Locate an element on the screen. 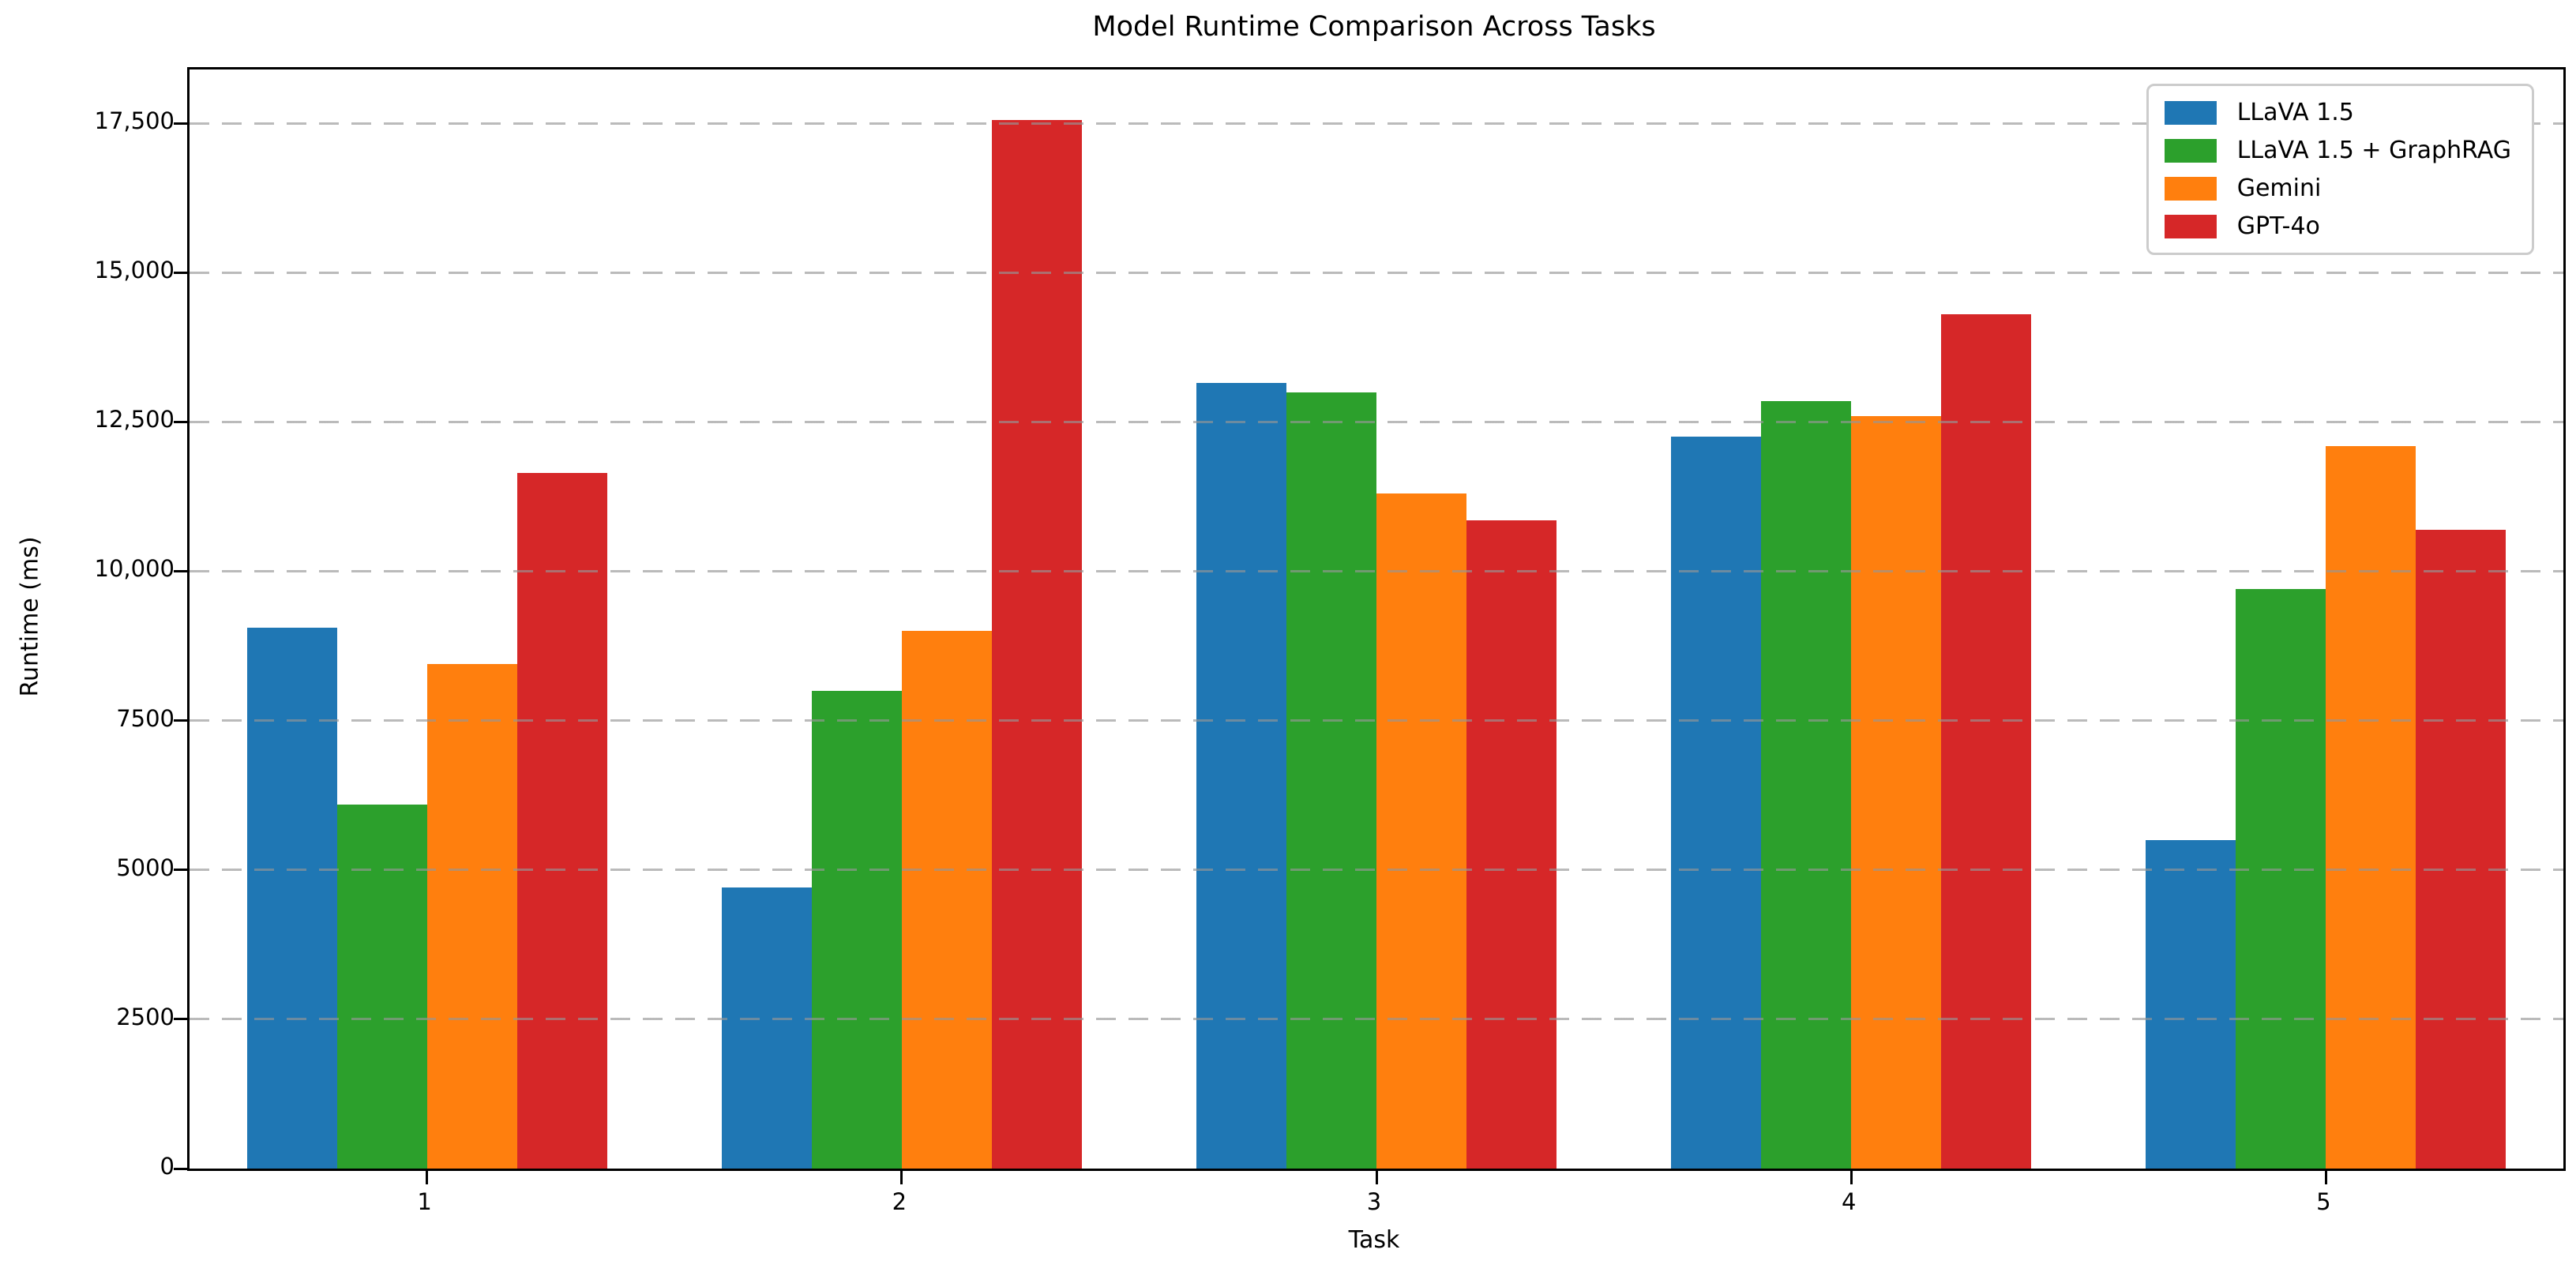 The height and width of the screenshot is (1272, 2576). y-tick-label: 7500 is located at coordinates (145, 718).